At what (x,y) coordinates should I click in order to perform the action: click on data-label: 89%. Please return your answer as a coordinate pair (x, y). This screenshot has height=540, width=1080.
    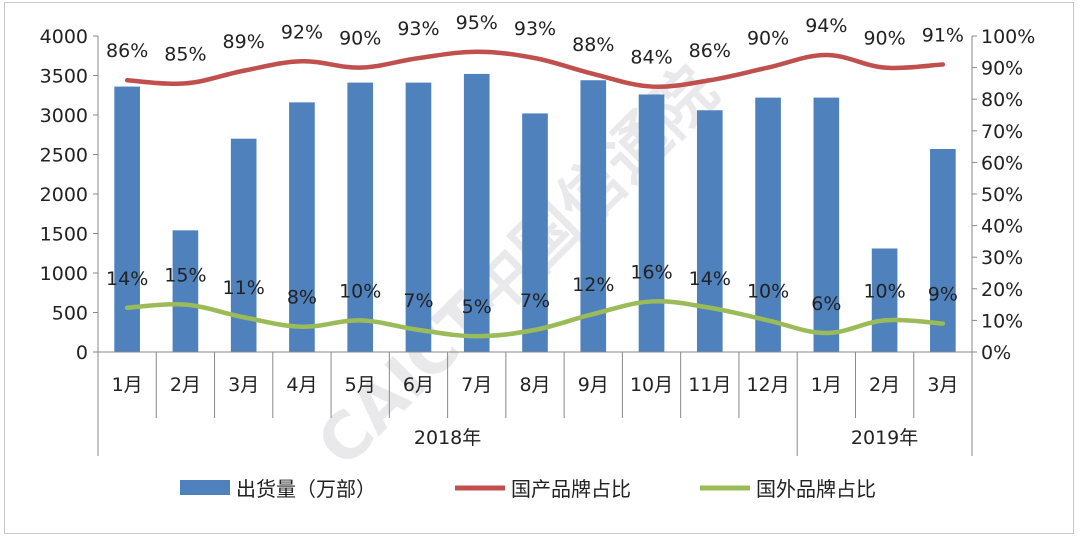
    Looking at the image, I should click on (244, 42).